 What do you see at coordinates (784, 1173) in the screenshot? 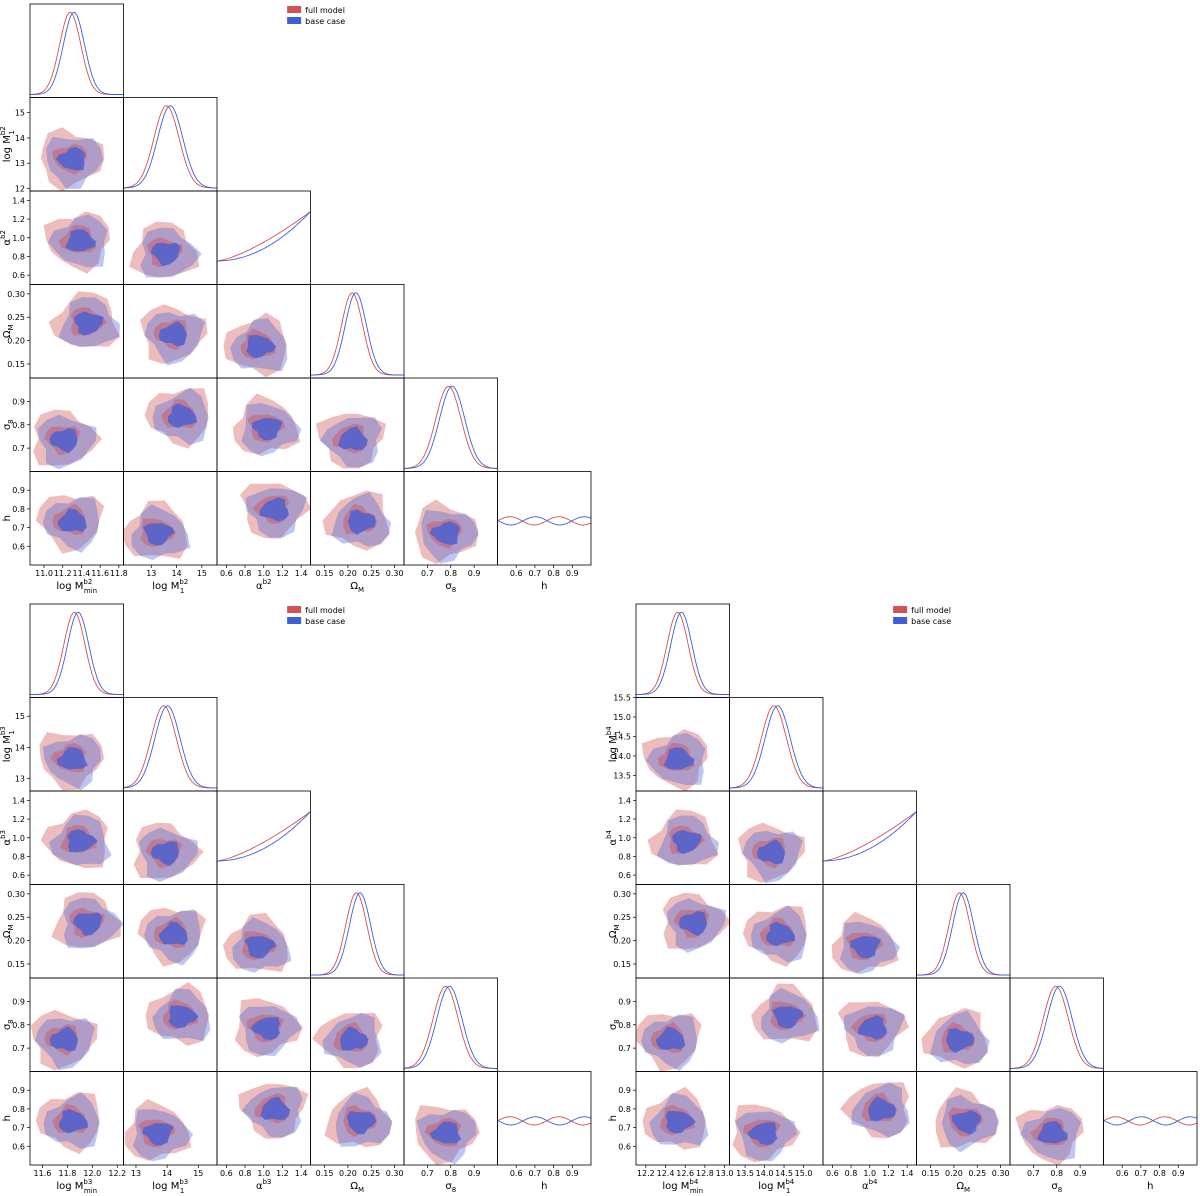
I see `x-tick-label: 14.5` at bounding box center [784, 1173].